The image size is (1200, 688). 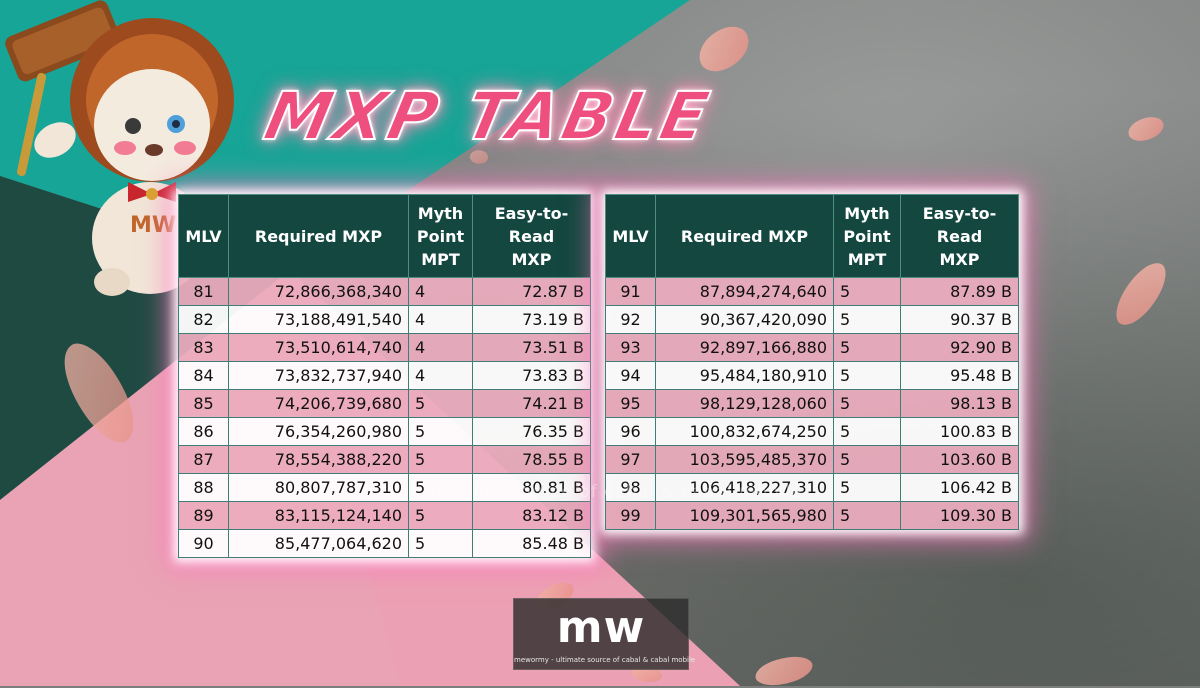 What do you see at coordinates (744, 375) in the screenshot?
I see `cell-required-mxp: 95,484,180,910` at bounding box center [744, 375].